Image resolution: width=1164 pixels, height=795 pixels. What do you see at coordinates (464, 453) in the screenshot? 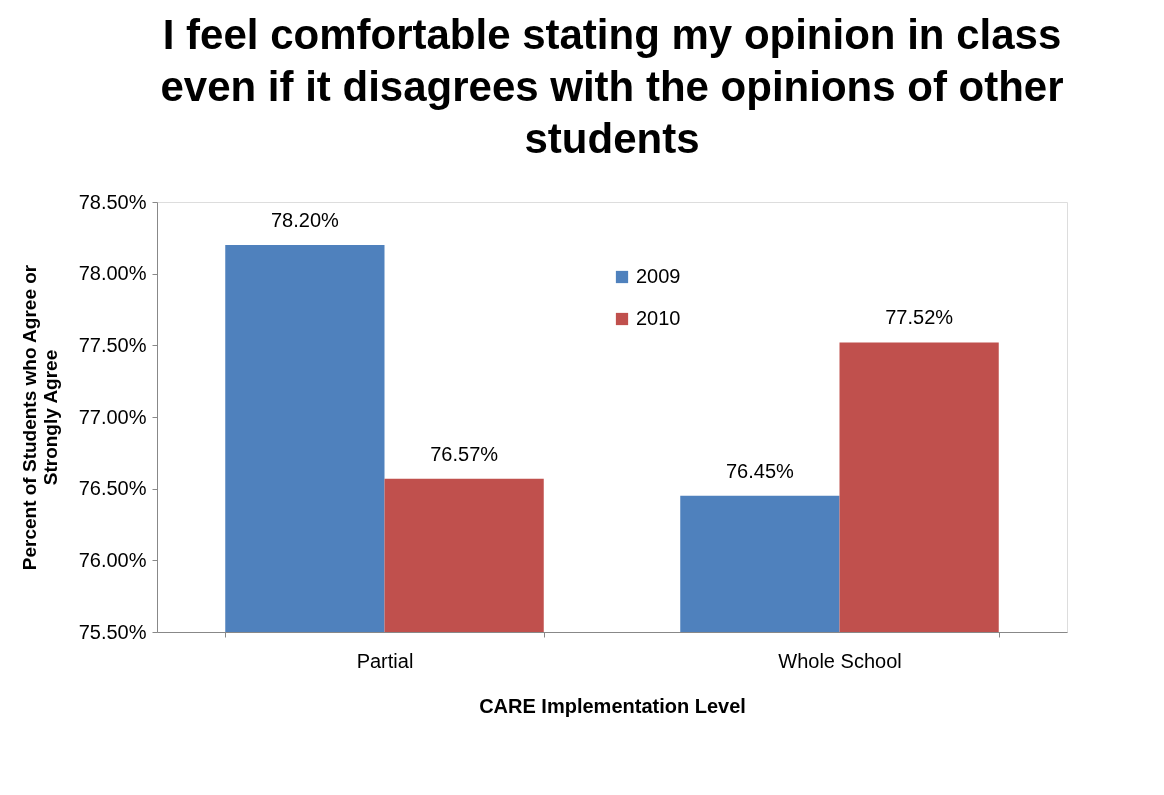
I see `data-label: 76.57%` at bounding box center [464, 453].